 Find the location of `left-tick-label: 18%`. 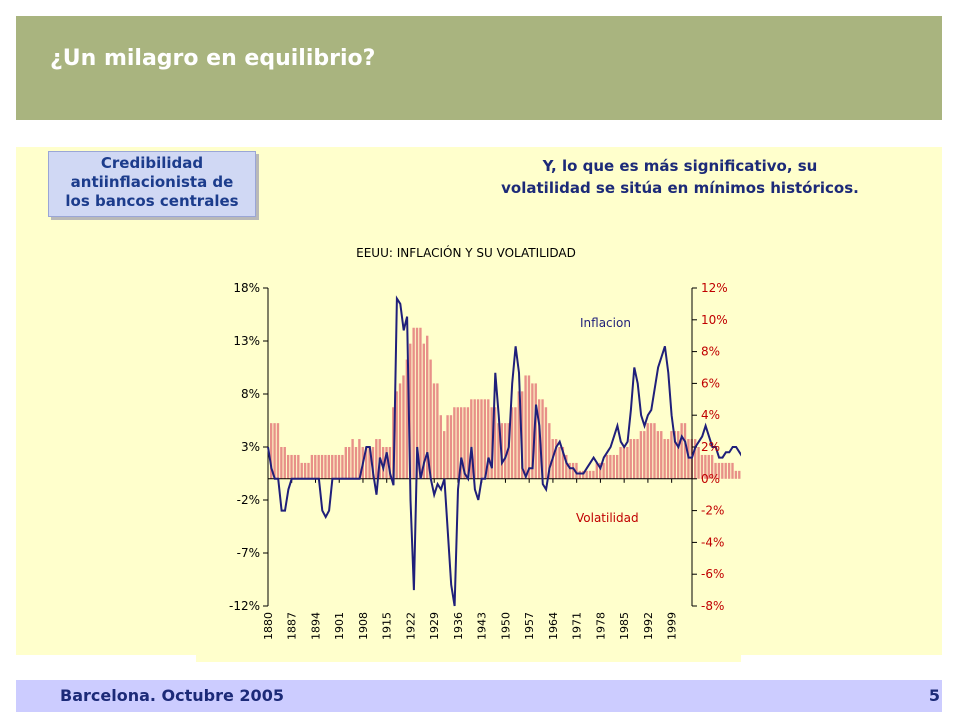

left-tick-label: 18% is located at coordinates (246, 288).